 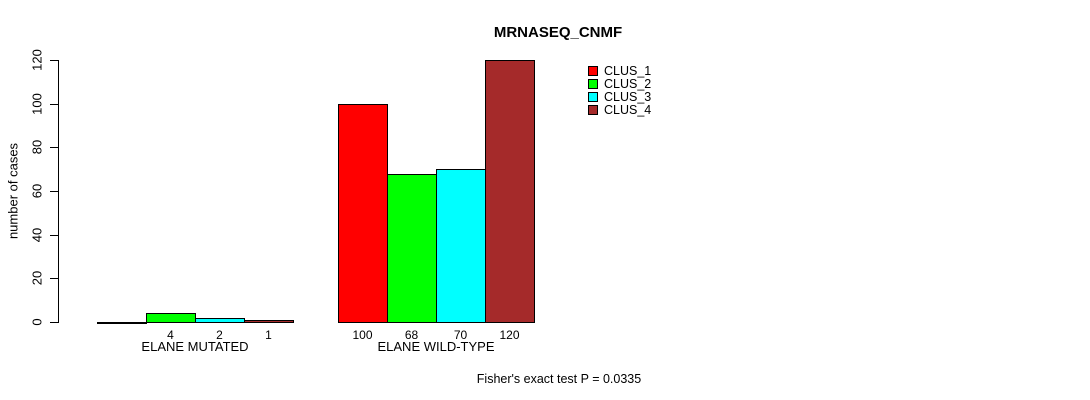 What do you see at coordinates (593, 96) in the screenshot?
I see `legend-swatch-clus-3-icon` at bounding box center [593, 96].